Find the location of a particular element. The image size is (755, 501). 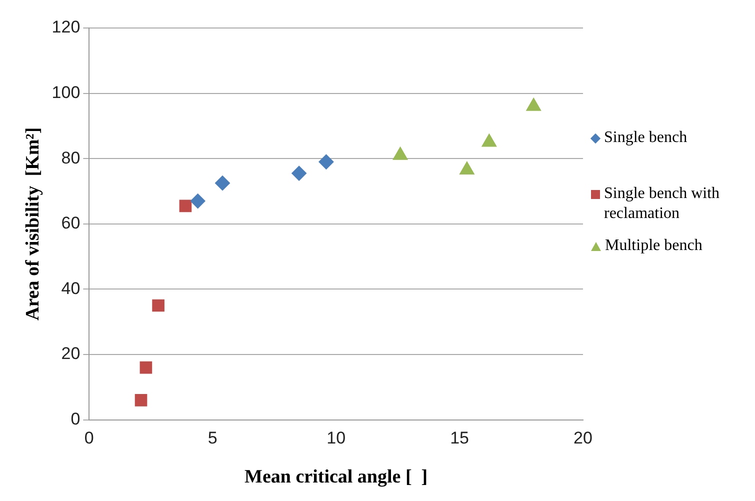

legend-label: Multiple bench is located at coordinates (653, 246).